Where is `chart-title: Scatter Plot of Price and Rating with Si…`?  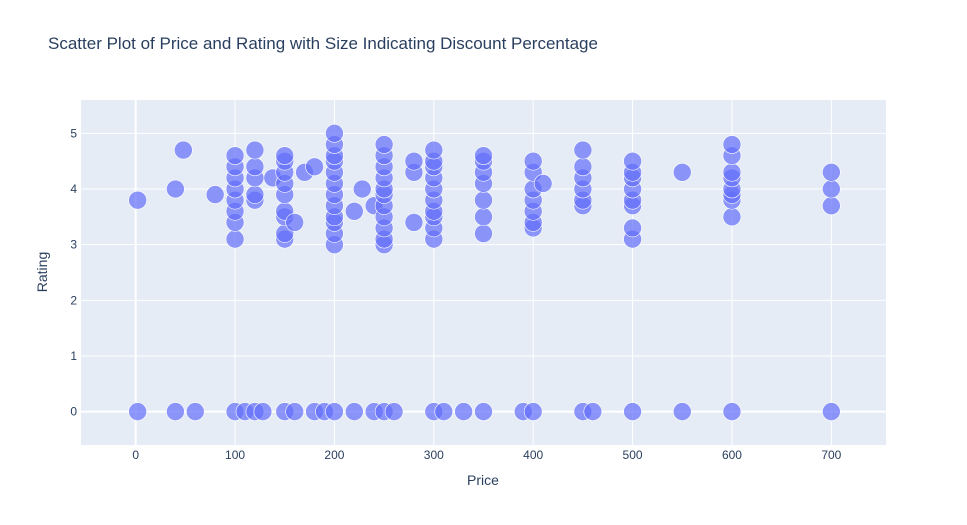 chart-title: Scatter Plot of Price and Rating with Si… is located at coordinates (323, 43).